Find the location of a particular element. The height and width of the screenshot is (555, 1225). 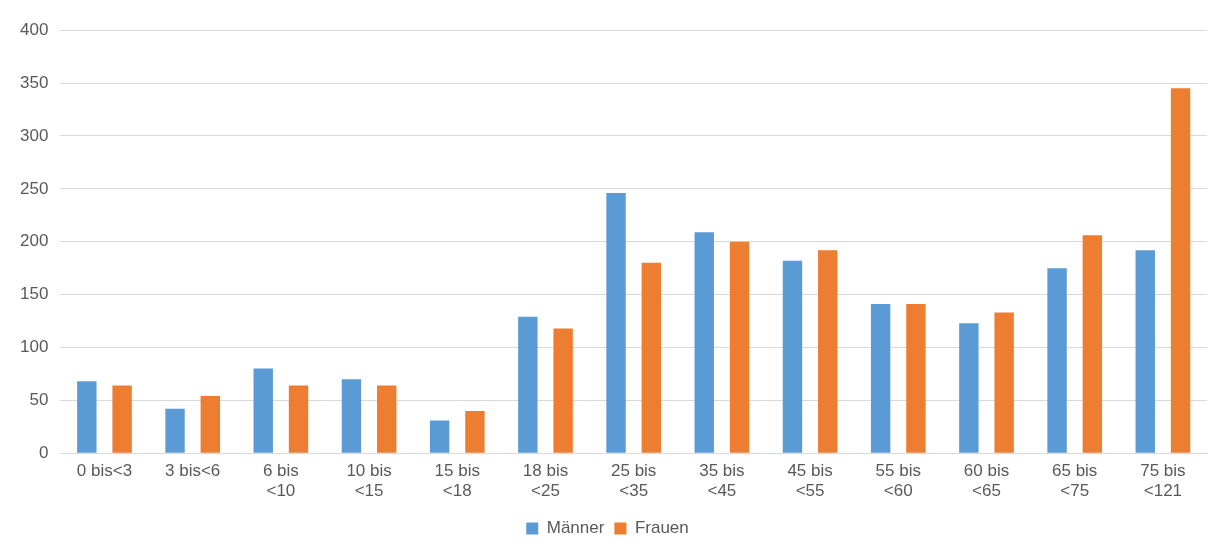

x-tick-label: 45 bis <55 is located at coordinates (810, 481).